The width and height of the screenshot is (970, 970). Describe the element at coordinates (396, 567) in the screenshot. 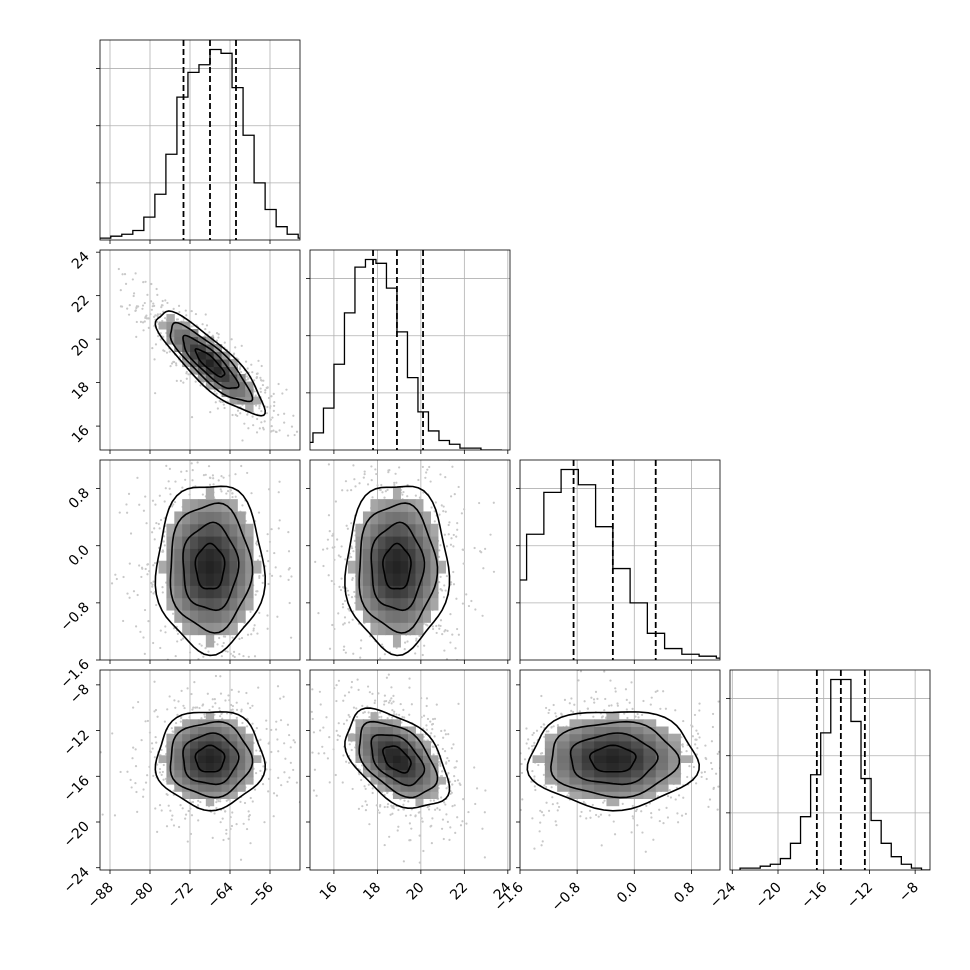

I see `density-grid` at that location.